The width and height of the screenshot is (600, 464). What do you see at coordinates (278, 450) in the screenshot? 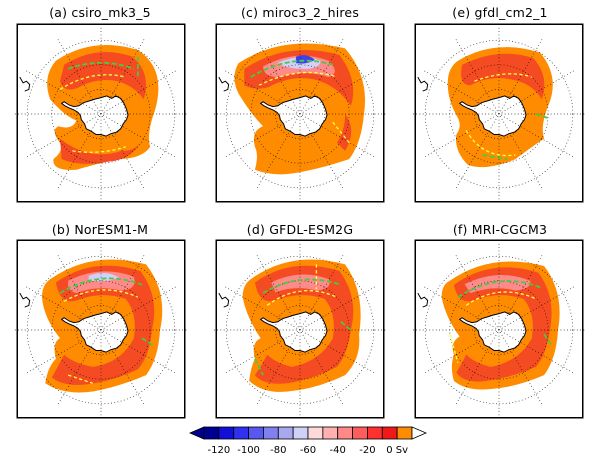
I see `colorbar-tick-label: -80` at bounding box center [278, 450].